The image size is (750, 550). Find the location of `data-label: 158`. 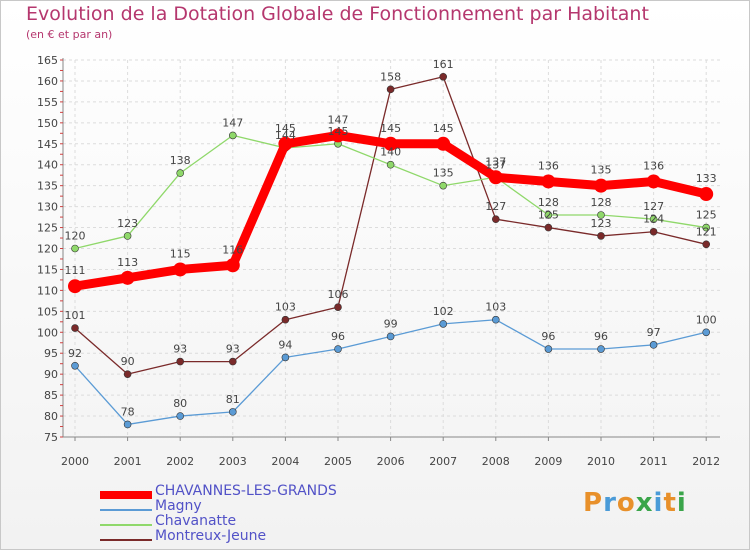

data-label: 158 is located at coordinates (390, 76).